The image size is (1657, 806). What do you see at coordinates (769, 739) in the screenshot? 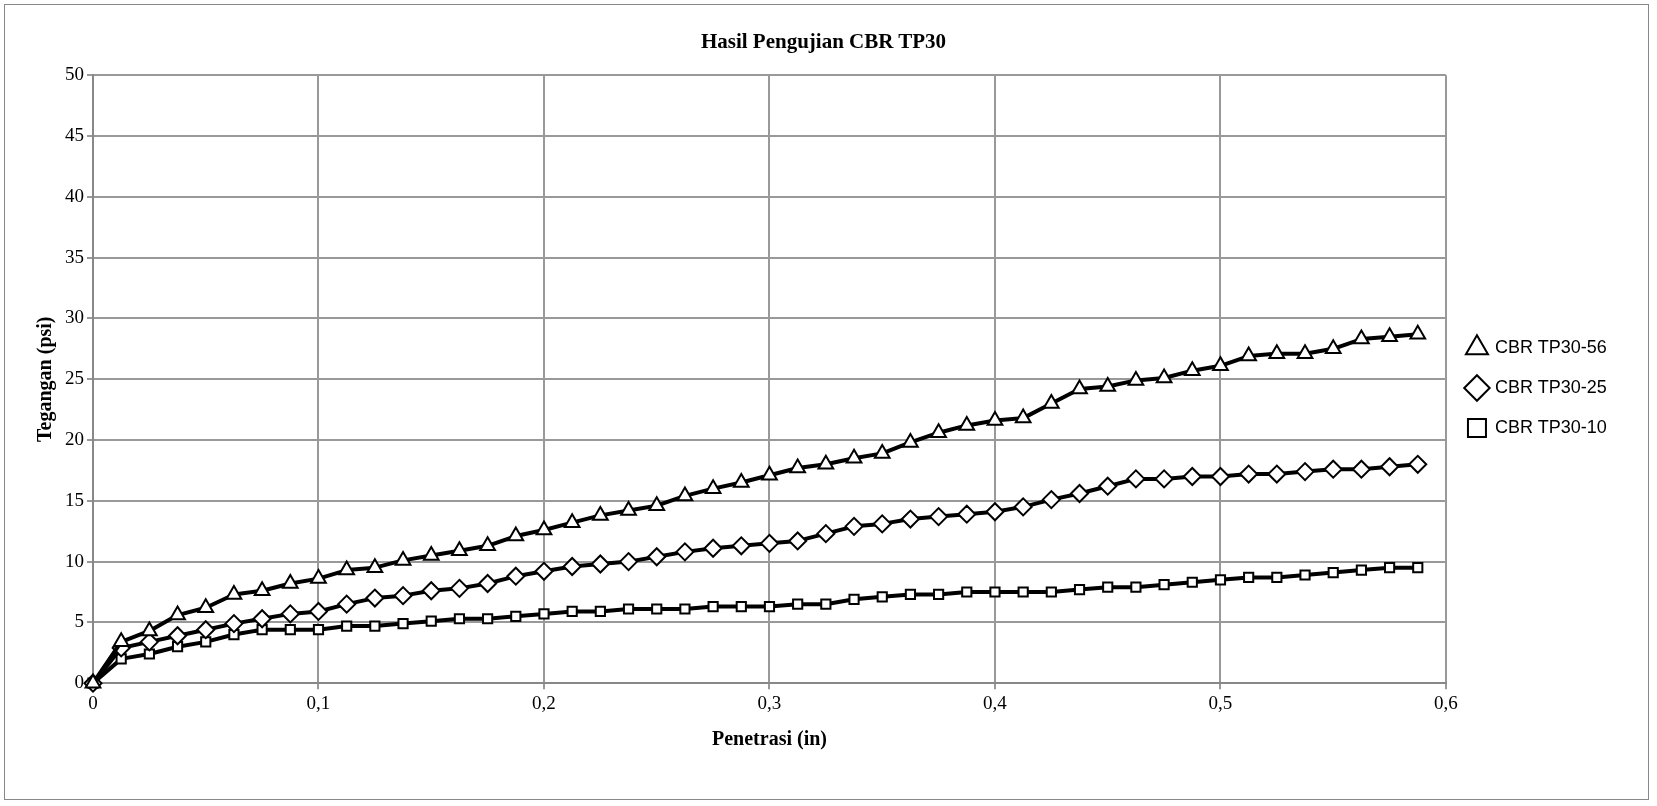
I see `x-axis-title: Penetrasi (in)` at bounding box center [769, 739].